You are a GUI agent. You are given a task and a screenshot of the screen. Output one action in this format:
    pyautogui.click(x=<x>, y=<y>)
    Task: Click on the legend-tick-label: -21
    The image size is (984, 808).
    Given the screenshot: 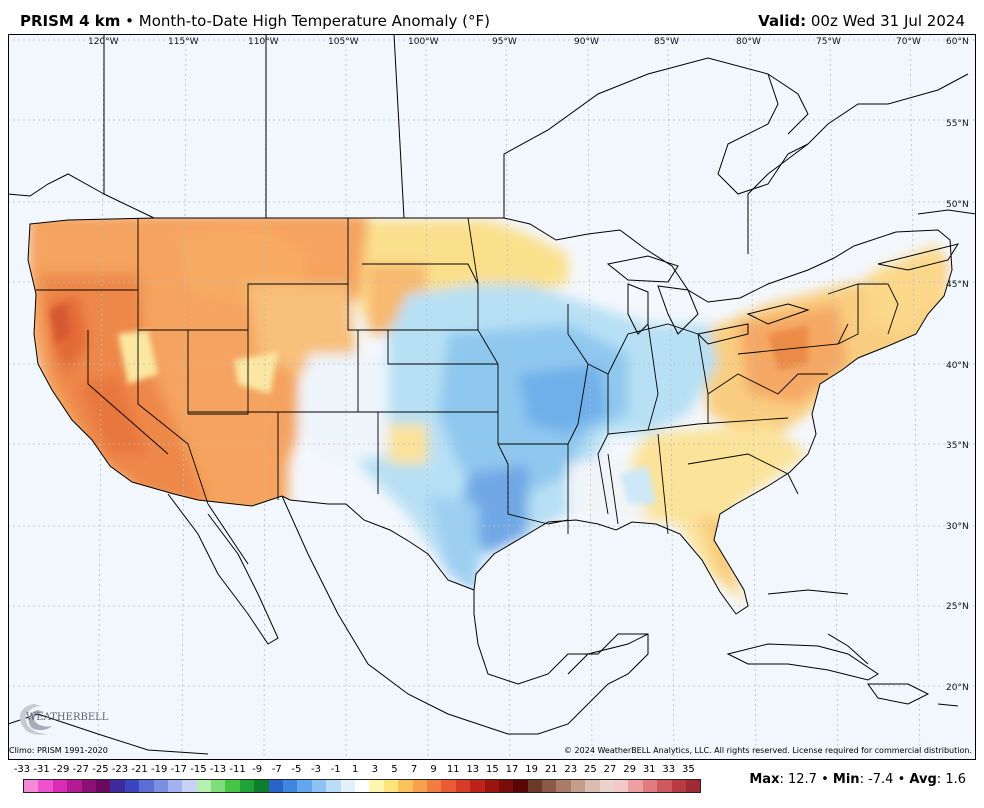 What is the action you would take?
    pyautogui.click(x=139, y=769)
    